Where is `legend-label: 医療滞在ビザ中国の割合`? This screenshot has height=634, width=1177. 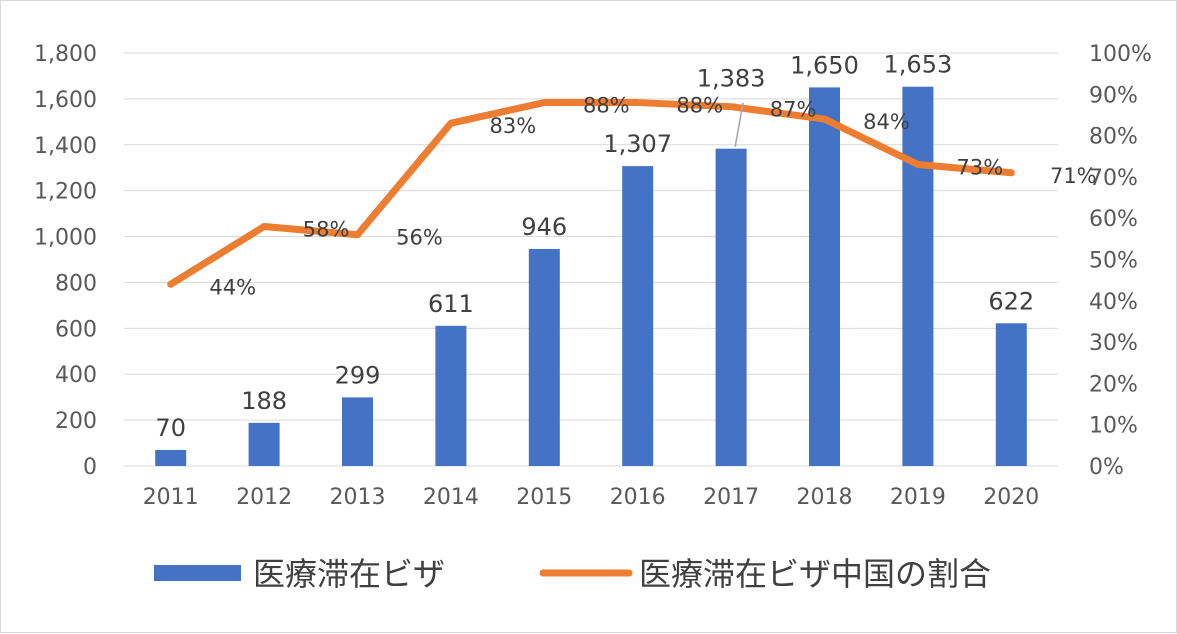 legend-label: 医療滞在ビザ中国の割合 is located at coordinates (815, 574).